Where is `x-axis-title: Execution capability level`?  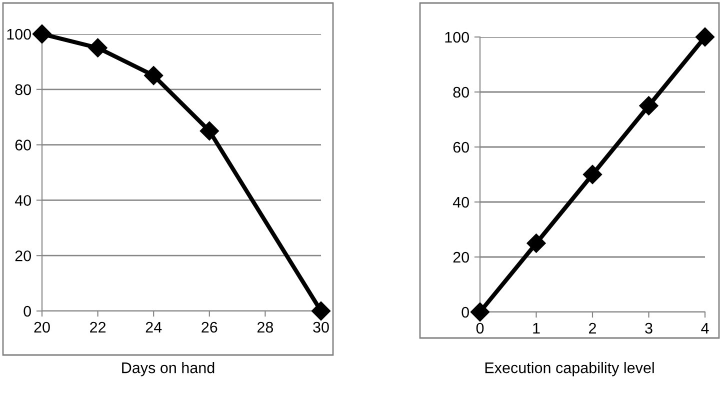 x-axis-title: Execution capability level is located at coordinates (569, 369).